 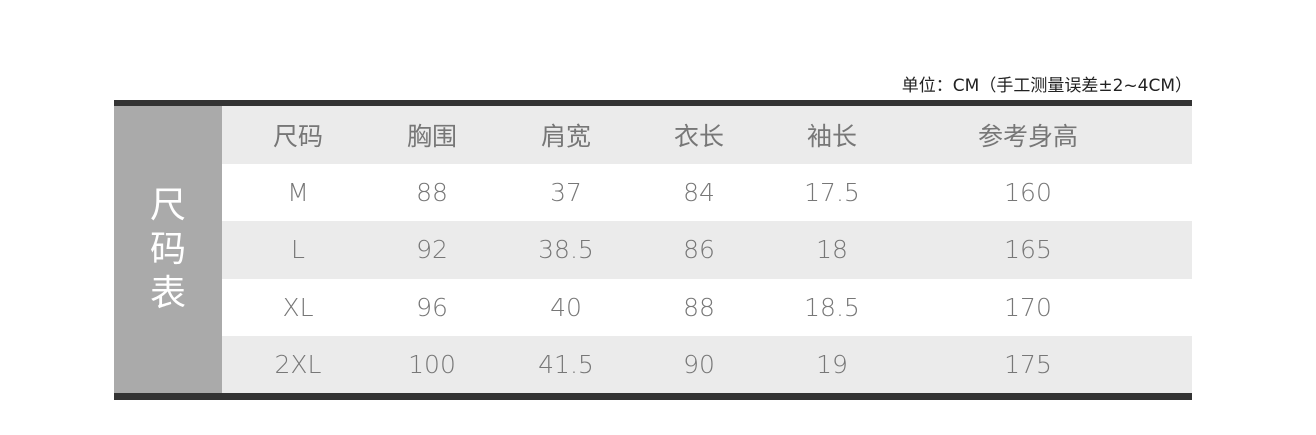 I want to click on table-cell: 18.5, so click(x=832, y=307).